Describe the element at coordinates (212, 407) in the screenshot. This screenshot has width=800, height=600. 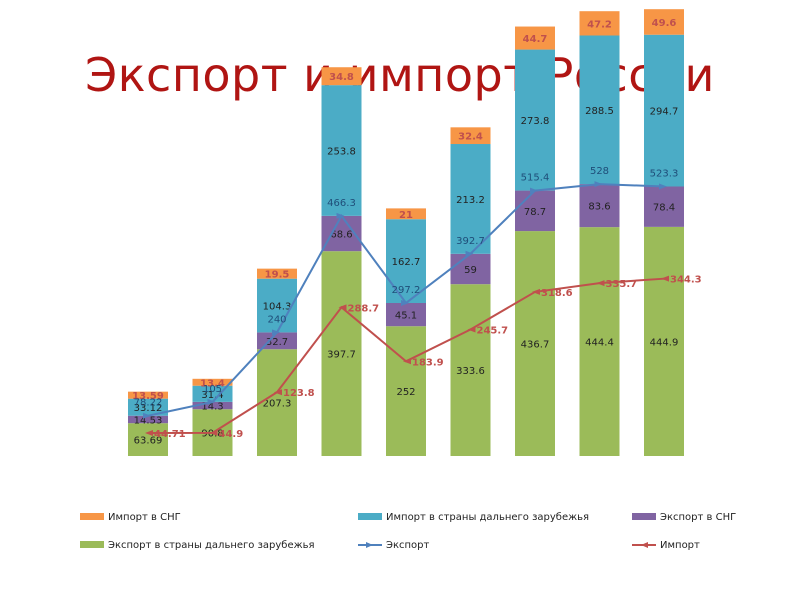
I see `bar-data-label: 14.3` at that location.